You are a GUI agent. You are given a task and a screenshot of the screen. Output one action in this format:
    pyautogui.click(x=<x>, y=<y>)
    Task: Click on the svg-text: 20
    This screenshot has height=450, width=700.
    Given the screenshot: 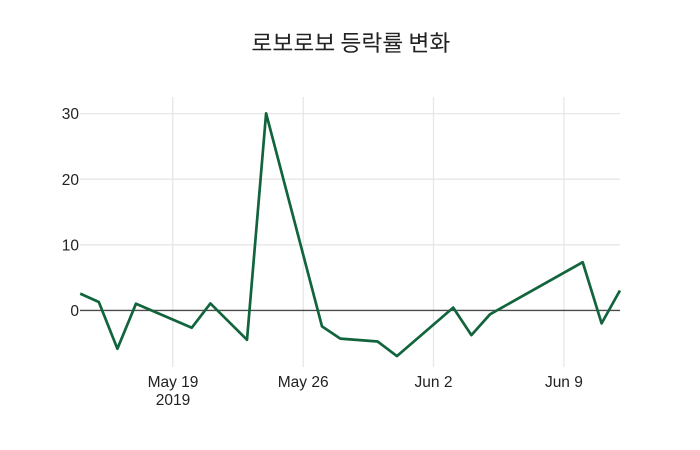 What is the action you would take?
    pyautogui.click(x=71, y=180)
    